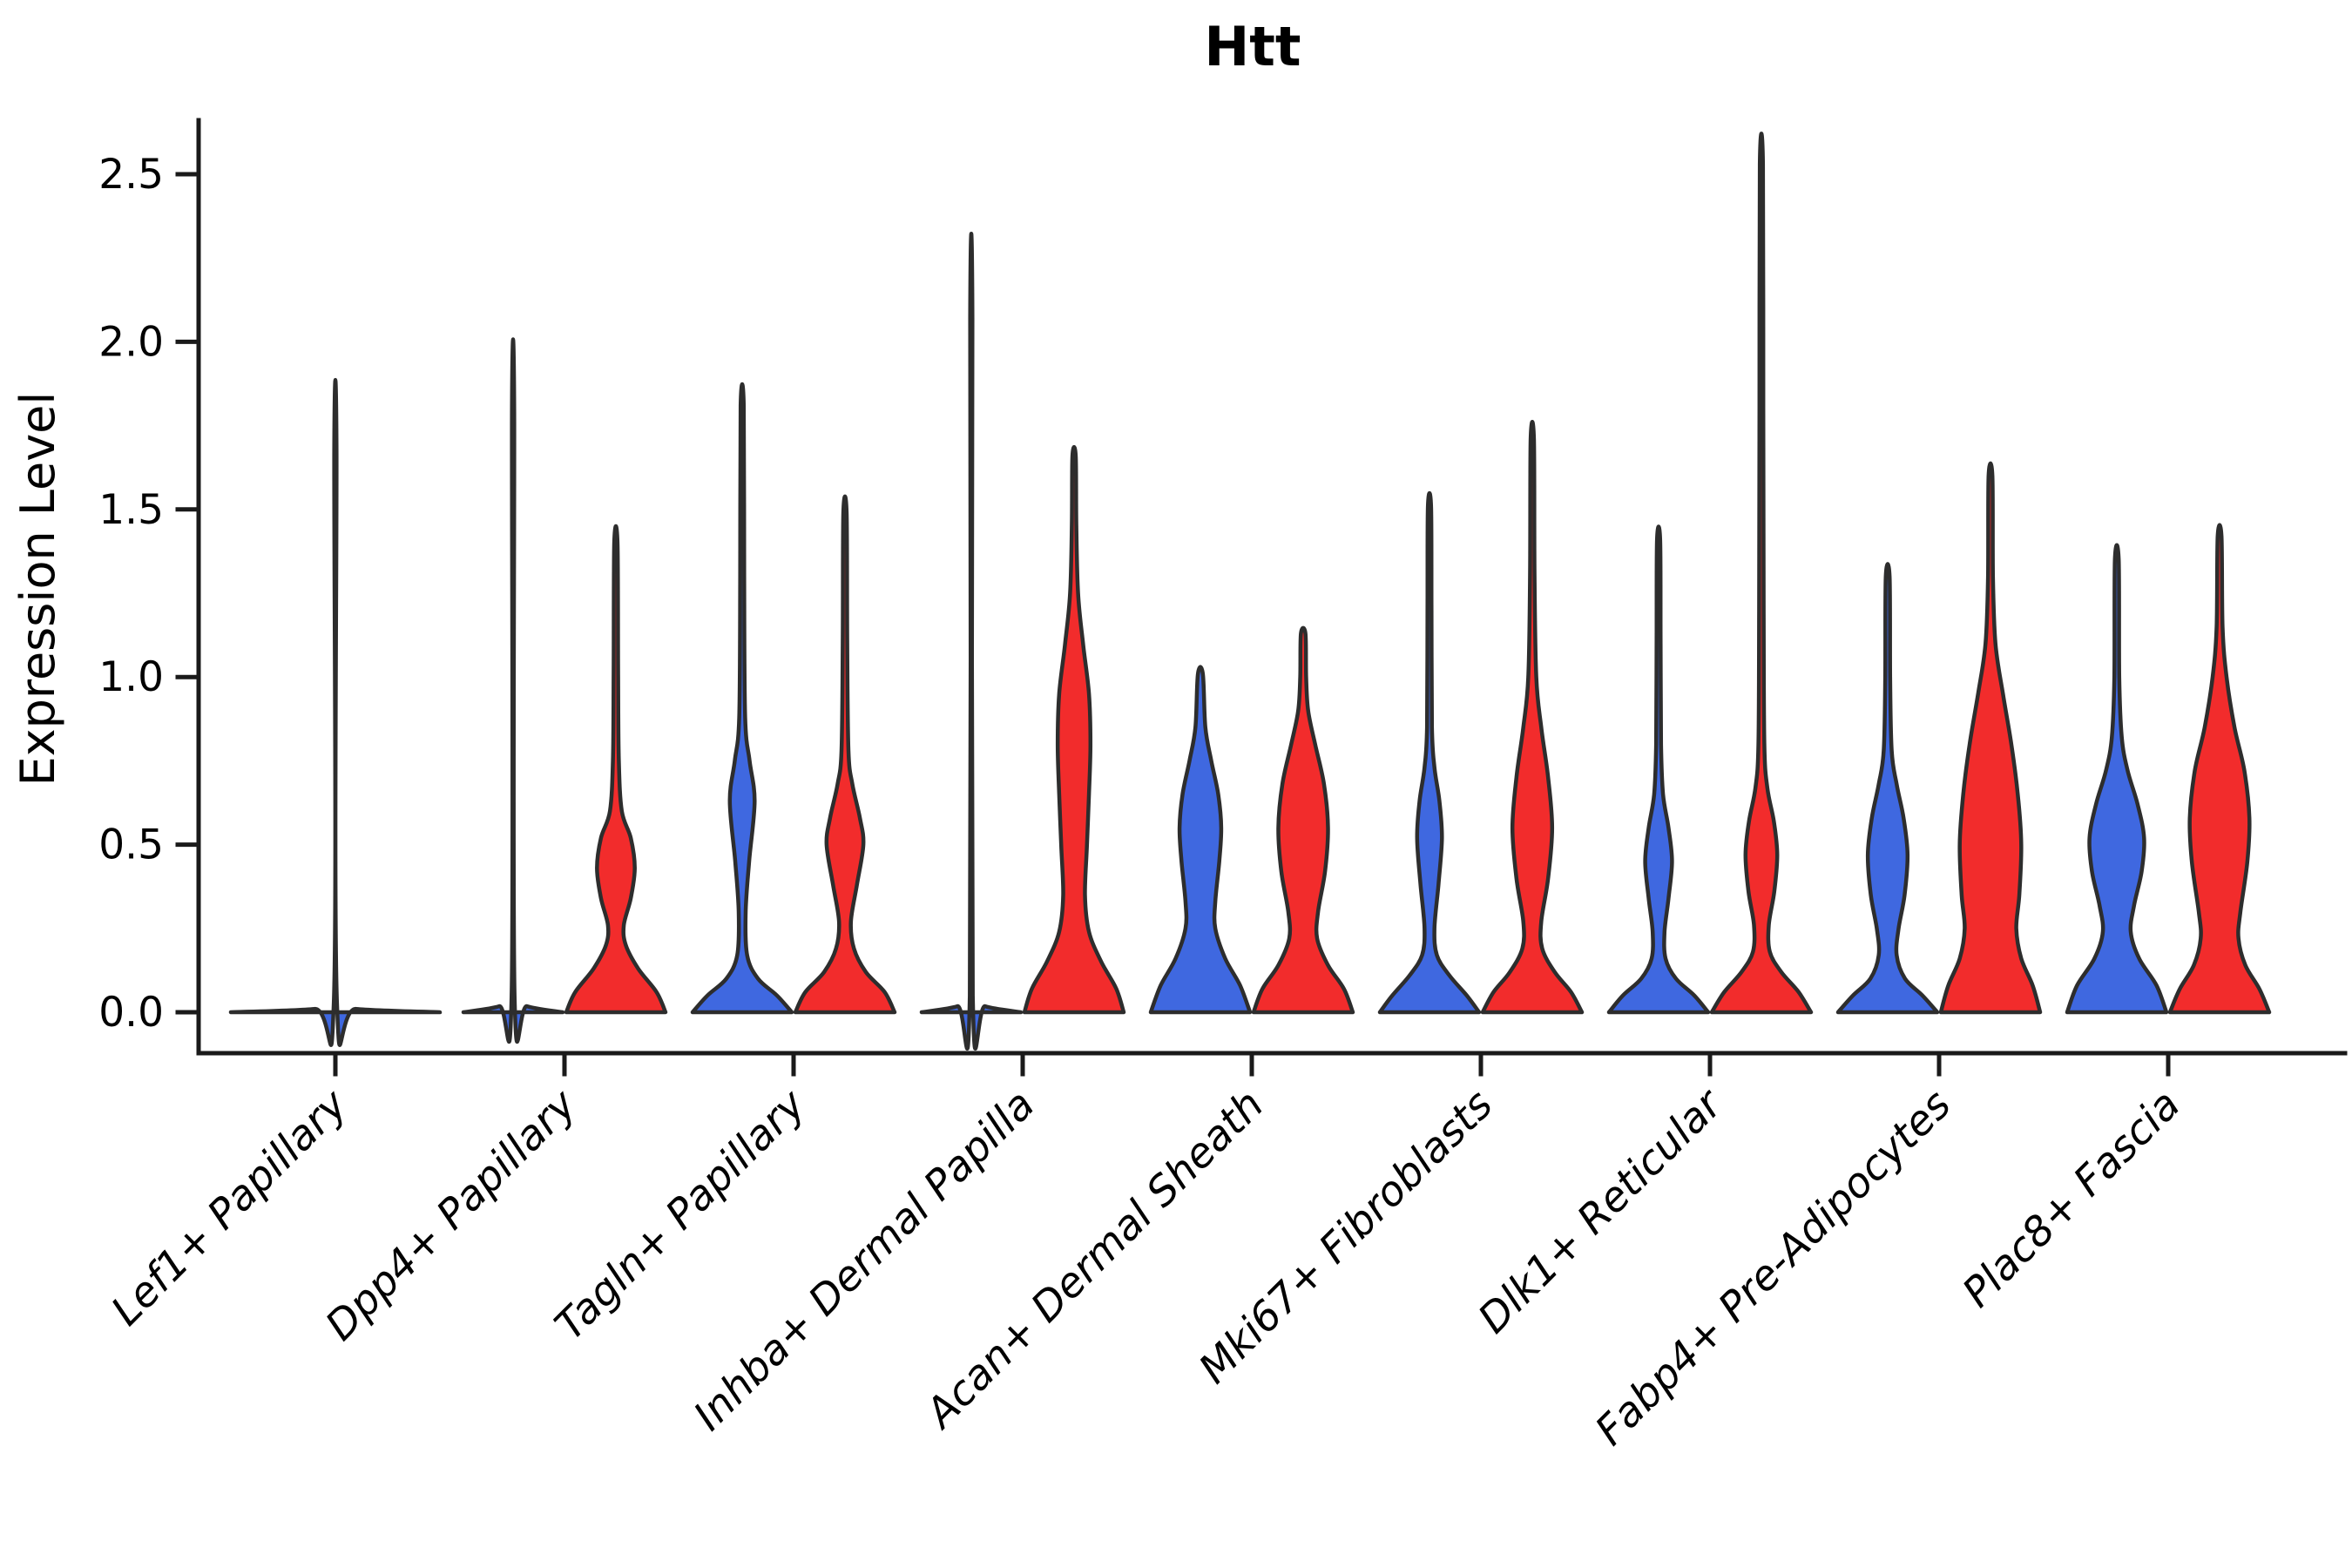 The width and height of the screenshot is (2352, 1568). What do you see at coordinates (37, 589) in the screenshot?
I see `y-axis-title: Expression Level` at bounding box center [37, 589].